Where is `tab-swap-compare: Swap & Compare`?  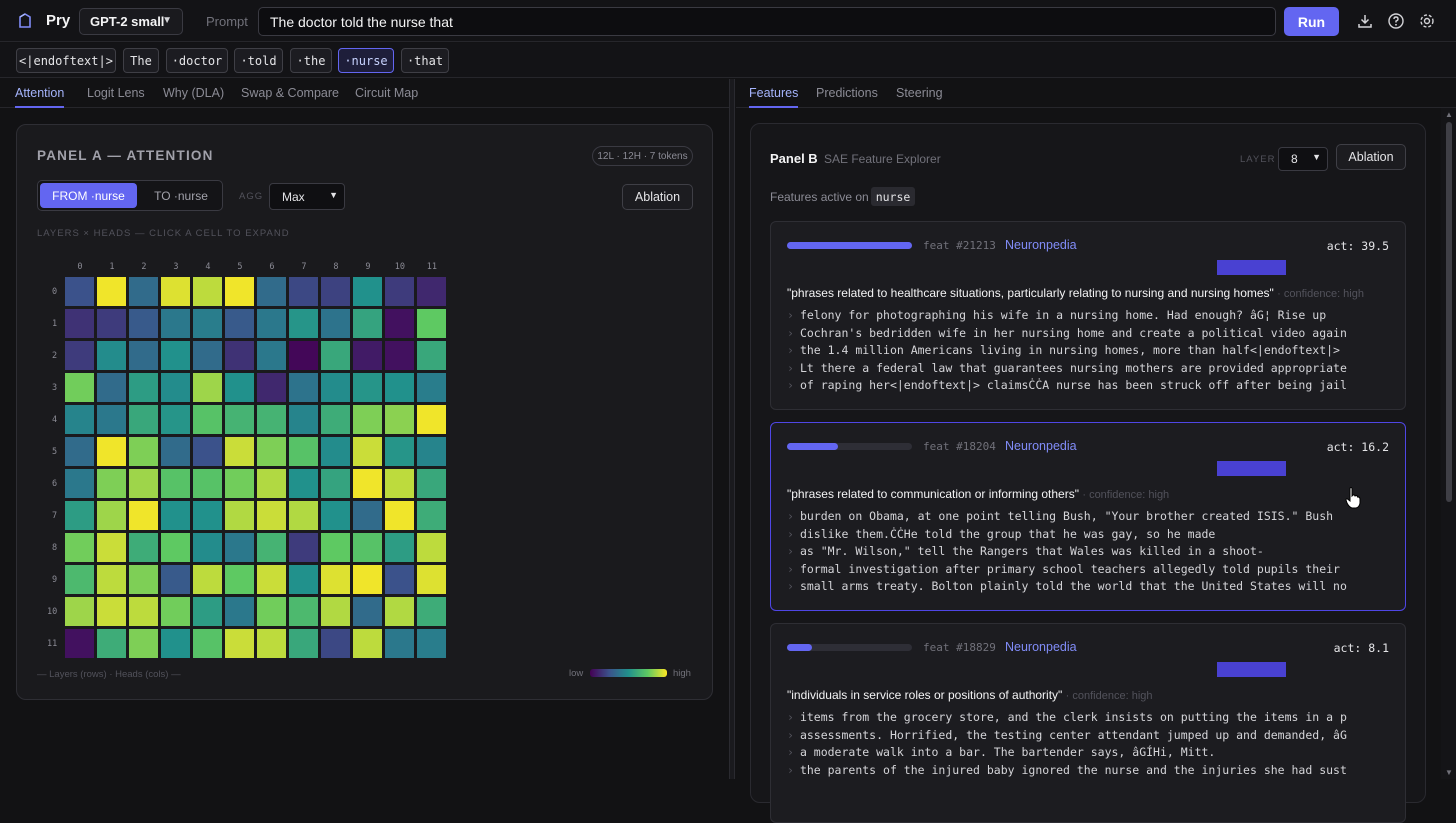 tab-swap-compare: Swap & Compare is located at coordinates (290, 93).